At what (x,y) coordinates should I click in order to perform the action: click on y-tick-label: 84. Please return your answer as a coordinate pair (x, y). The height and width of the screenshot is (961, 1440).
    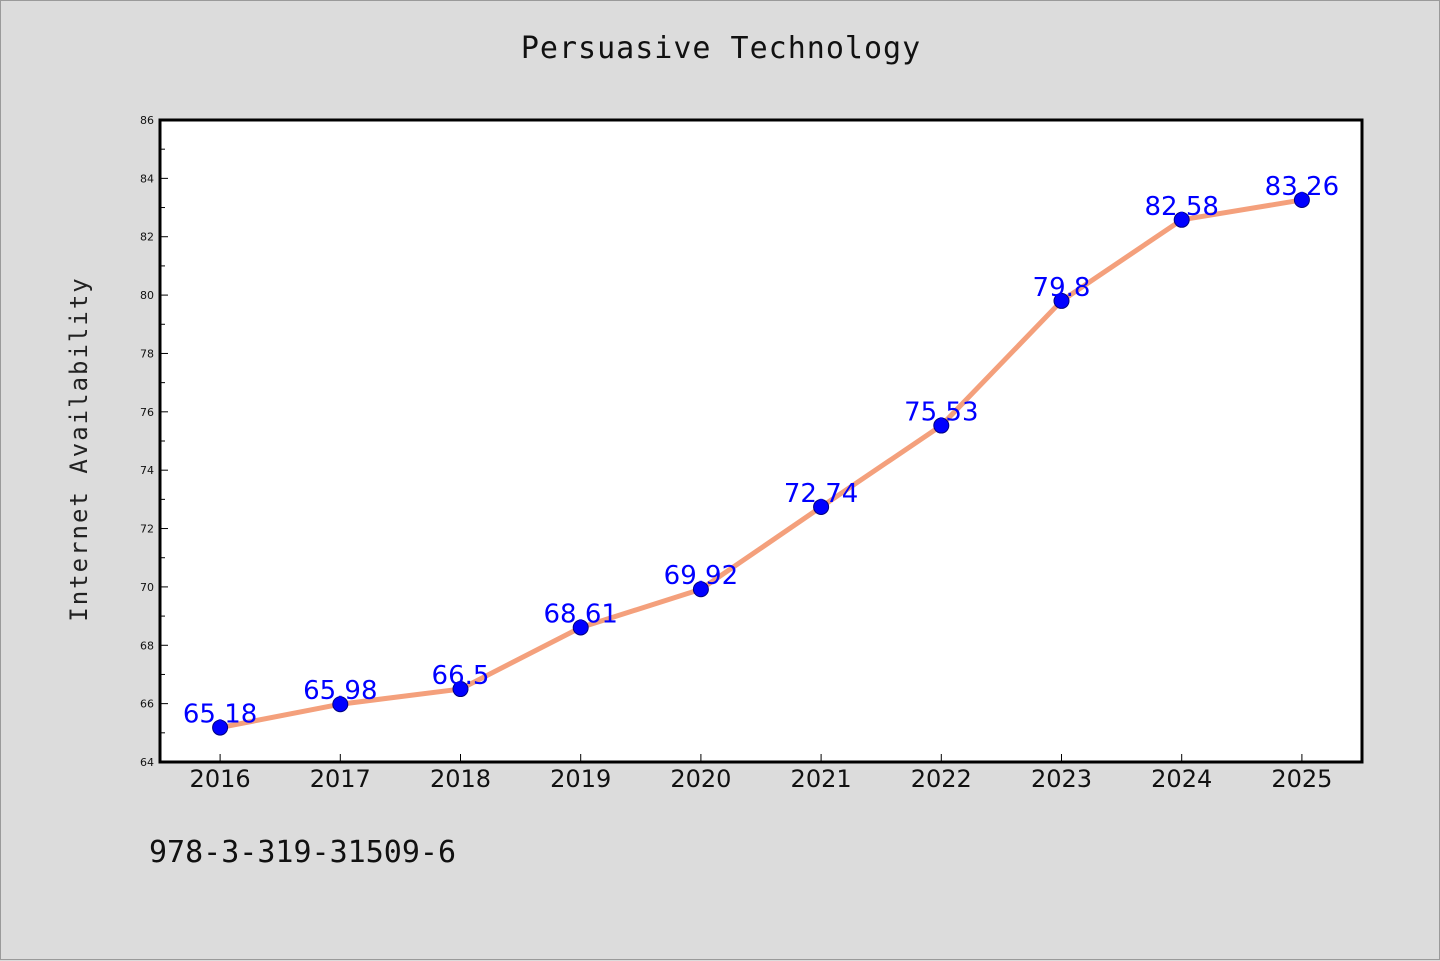
    Looking at the image, I should click on (147, 178).